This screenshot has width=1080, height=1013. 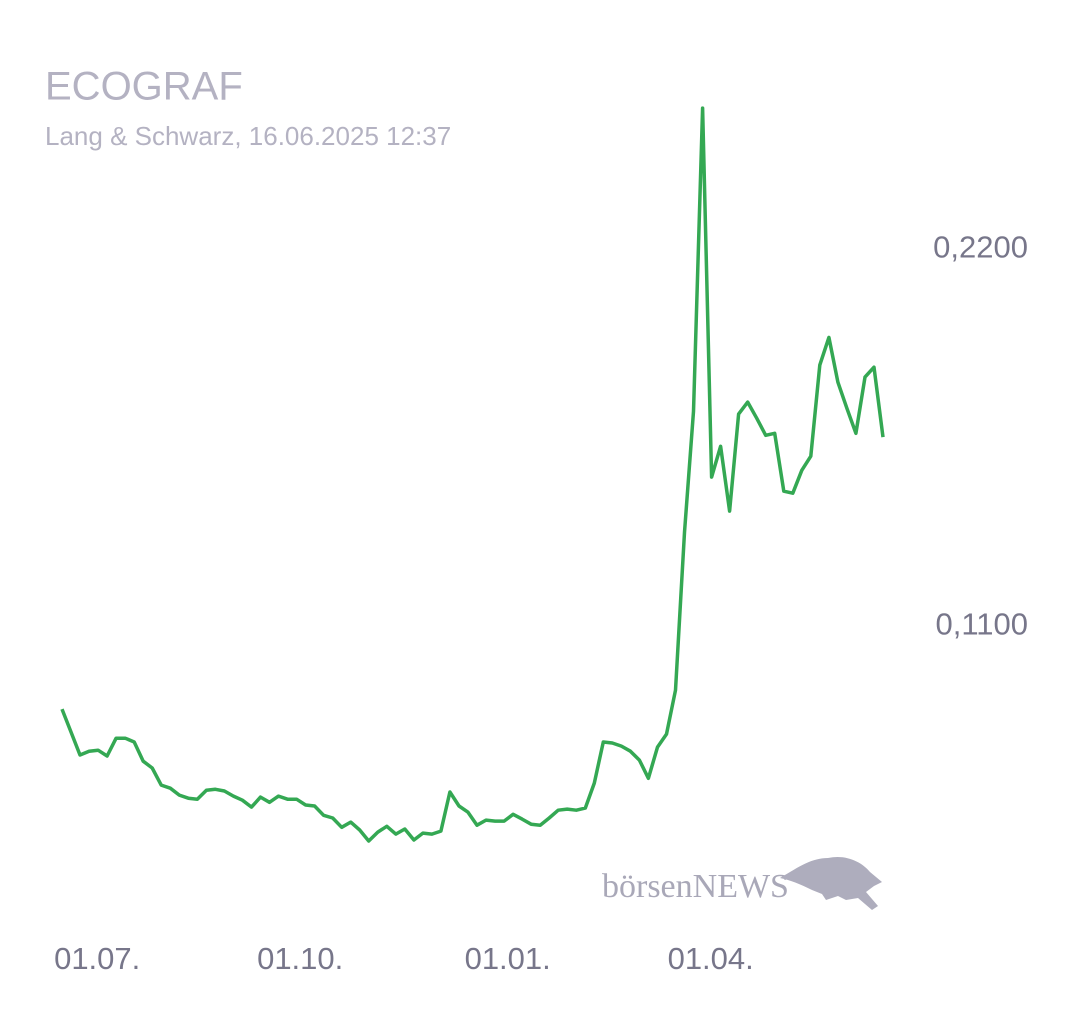 I want to click on y-tick-label: 0,1100, so click(x=981, y=623).